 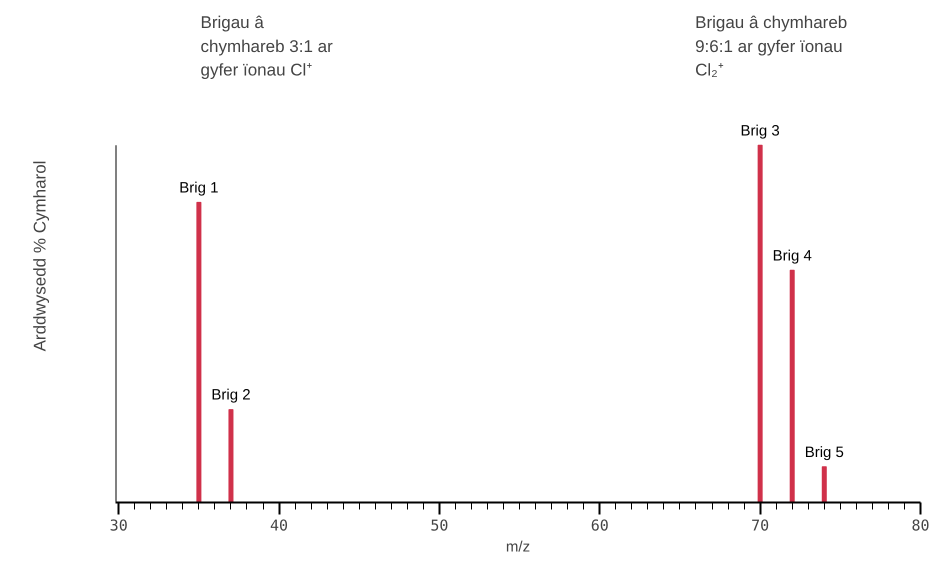 What do you see at coordinates (920, 525) in the screenshot?
I see `x-tick-label: 80` at bounding box center [920, 525].